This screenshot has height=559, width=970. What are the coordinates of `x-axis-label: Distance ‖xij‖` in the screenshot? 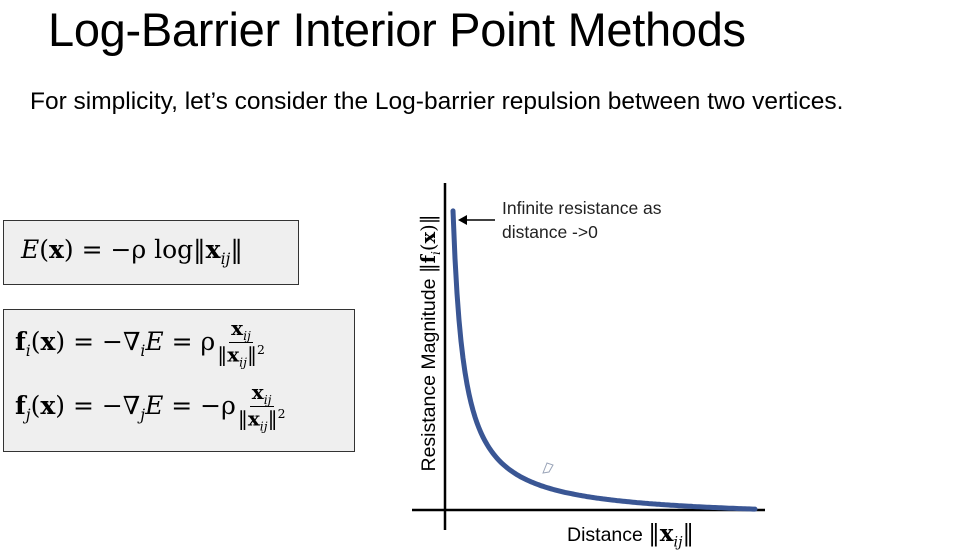 It's located at (630, 535).